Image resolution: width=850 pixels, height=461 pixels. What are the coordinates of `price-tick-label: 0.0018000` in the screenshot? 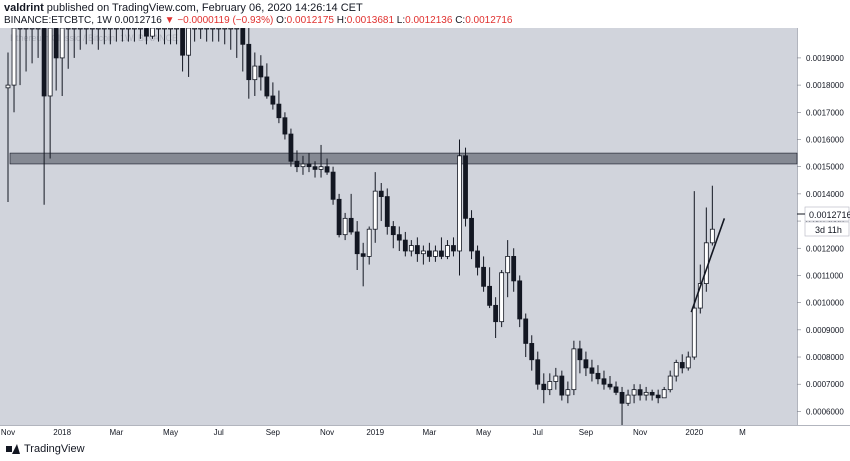 It's located at (825, 85).